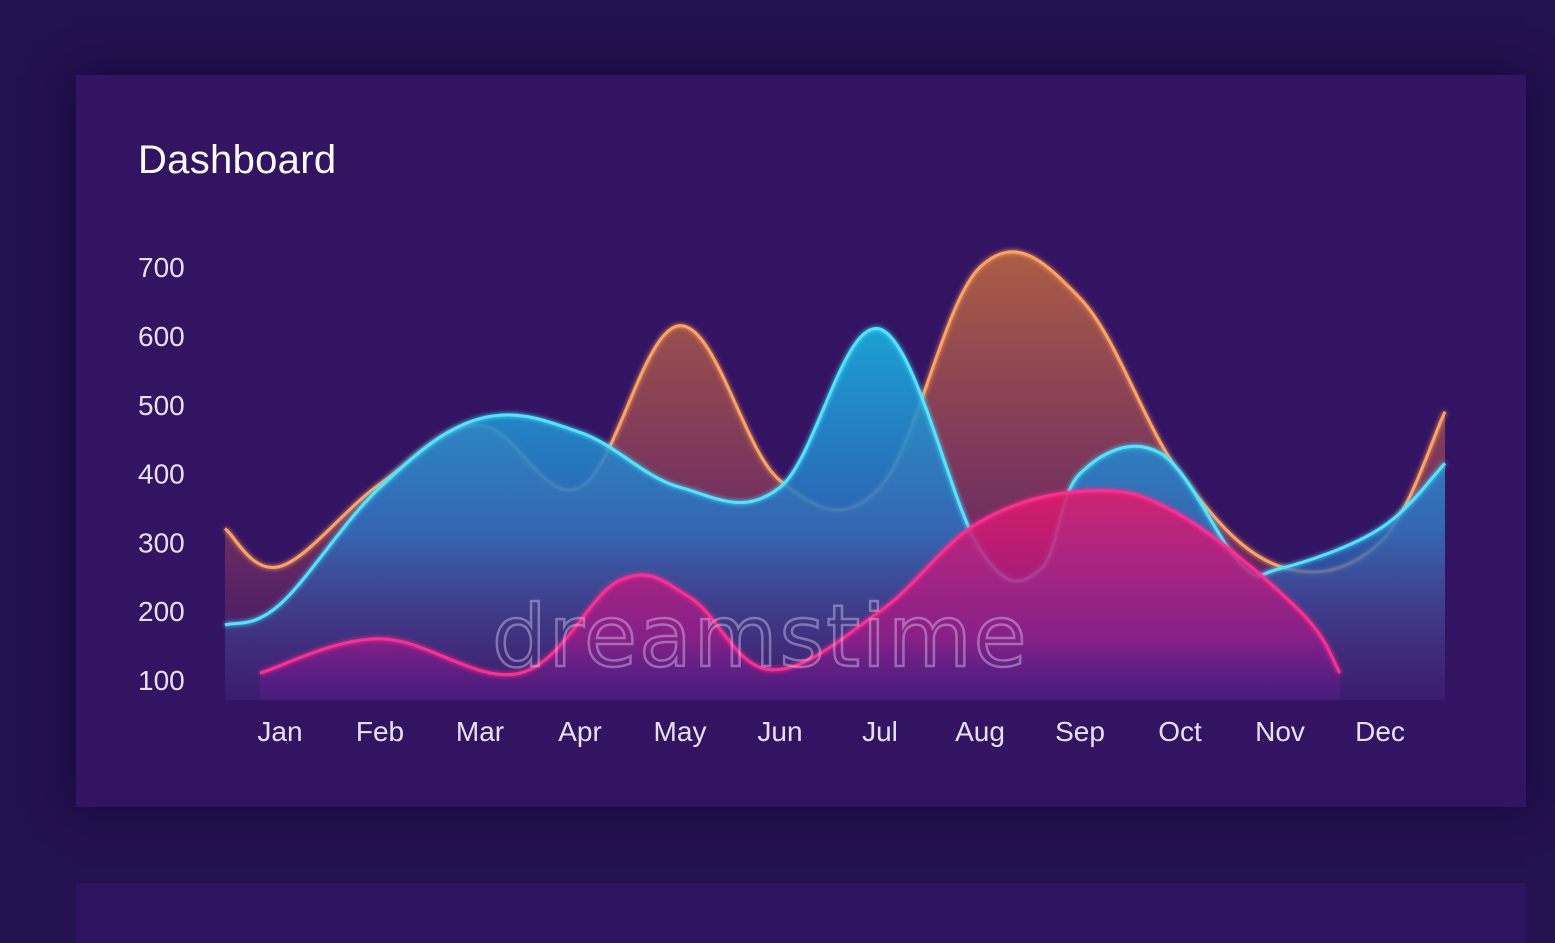 The height and width of the screenshot is (943, 1555). I want to click on x-tick-label: Jul, so click(880, 731).